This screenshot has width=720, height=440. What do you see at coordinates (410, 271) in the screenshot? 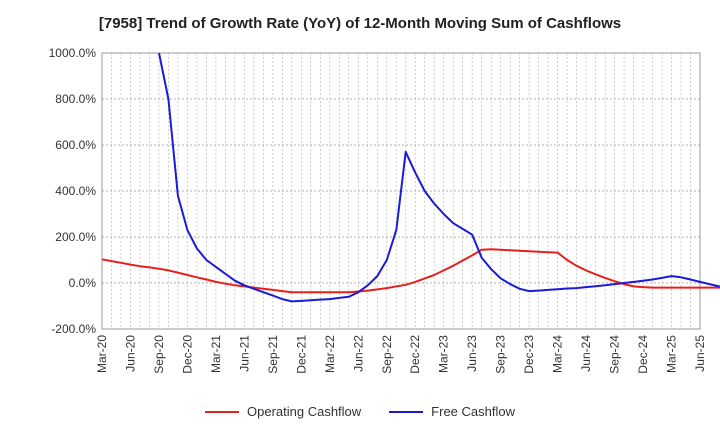
I see `series-line-operating-cashflow` at bounding box center [410, 271].